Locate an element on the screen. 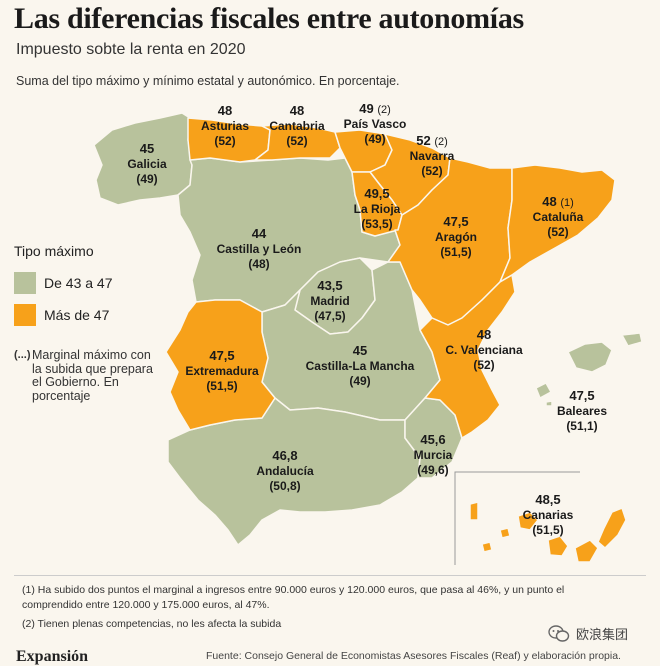 The image size is (660, 666). label-andalucia-bottom: (50,8) is located at coordinates (284, 486).